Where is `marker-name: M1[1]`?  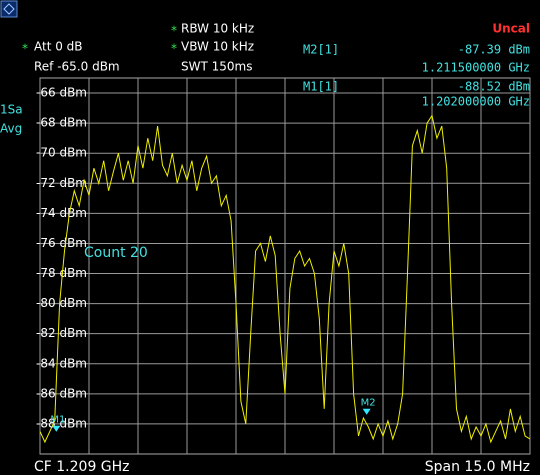
marker-name: M1[1] is located at coordinates (321, 87).